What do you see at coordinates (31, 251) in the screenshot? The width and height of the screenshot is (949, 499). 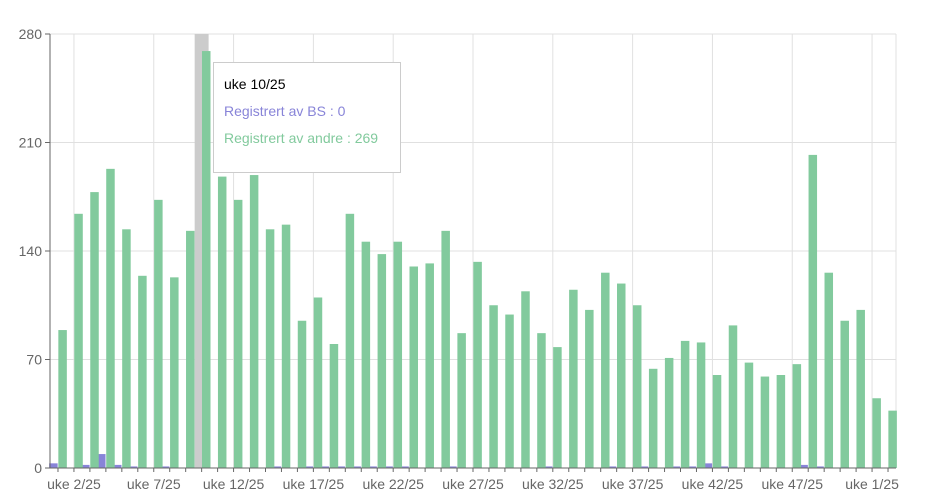 I see `y-tick-label: 140` at bounding box center [31, 251].